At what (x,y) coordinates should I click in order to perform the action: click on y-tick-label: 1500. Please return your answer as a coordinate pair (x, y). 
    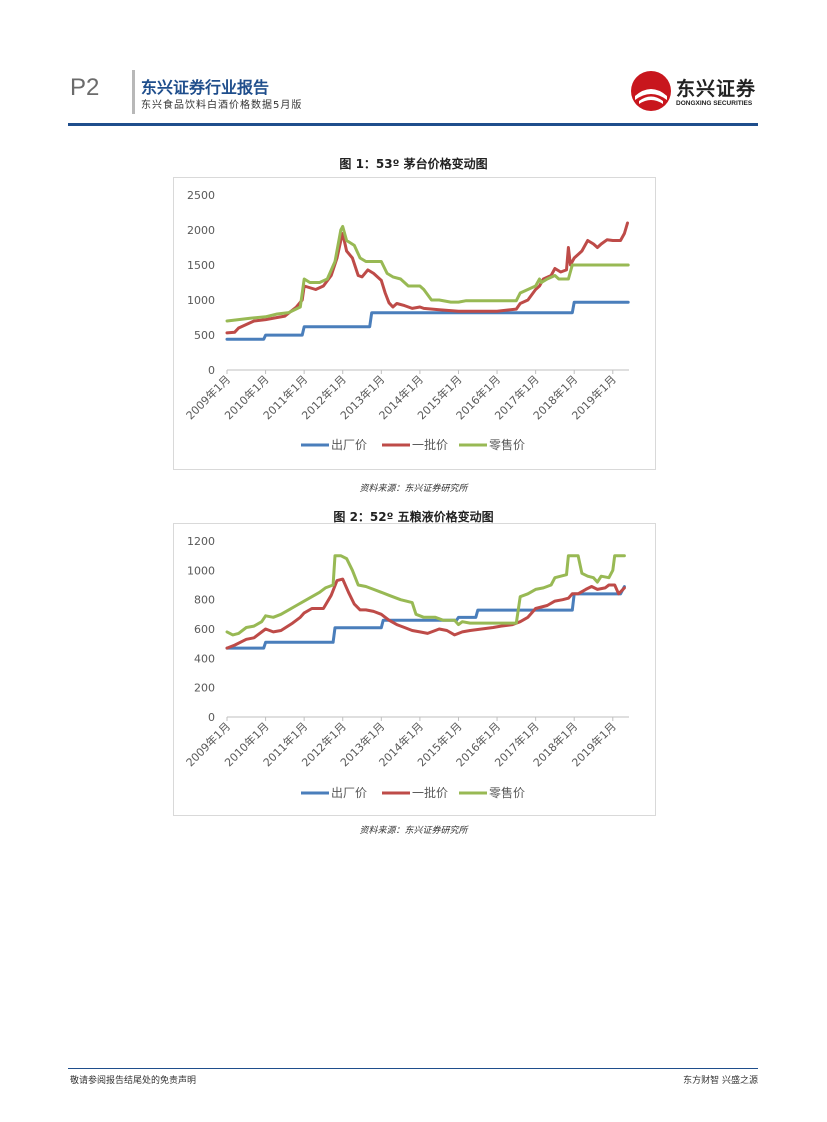
    Looking at the image, I should click on (201, 265).